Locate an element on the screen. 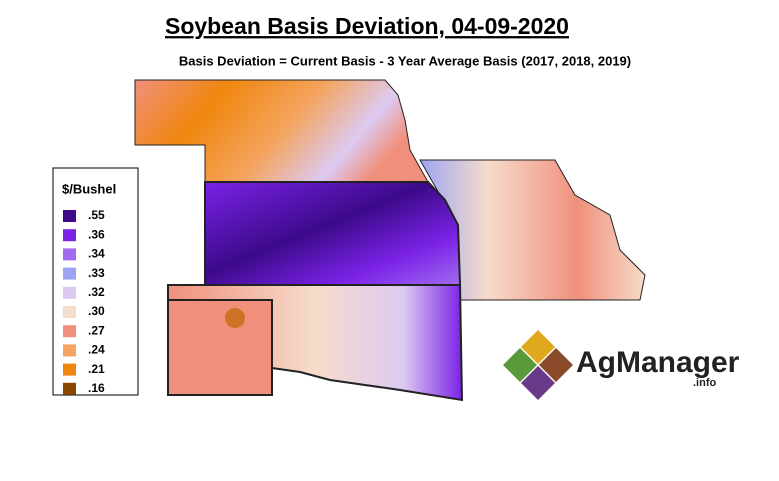 The width and height of the screenshot is (779, 481). logo-suffix: .info is located at coordinates (704, 383).